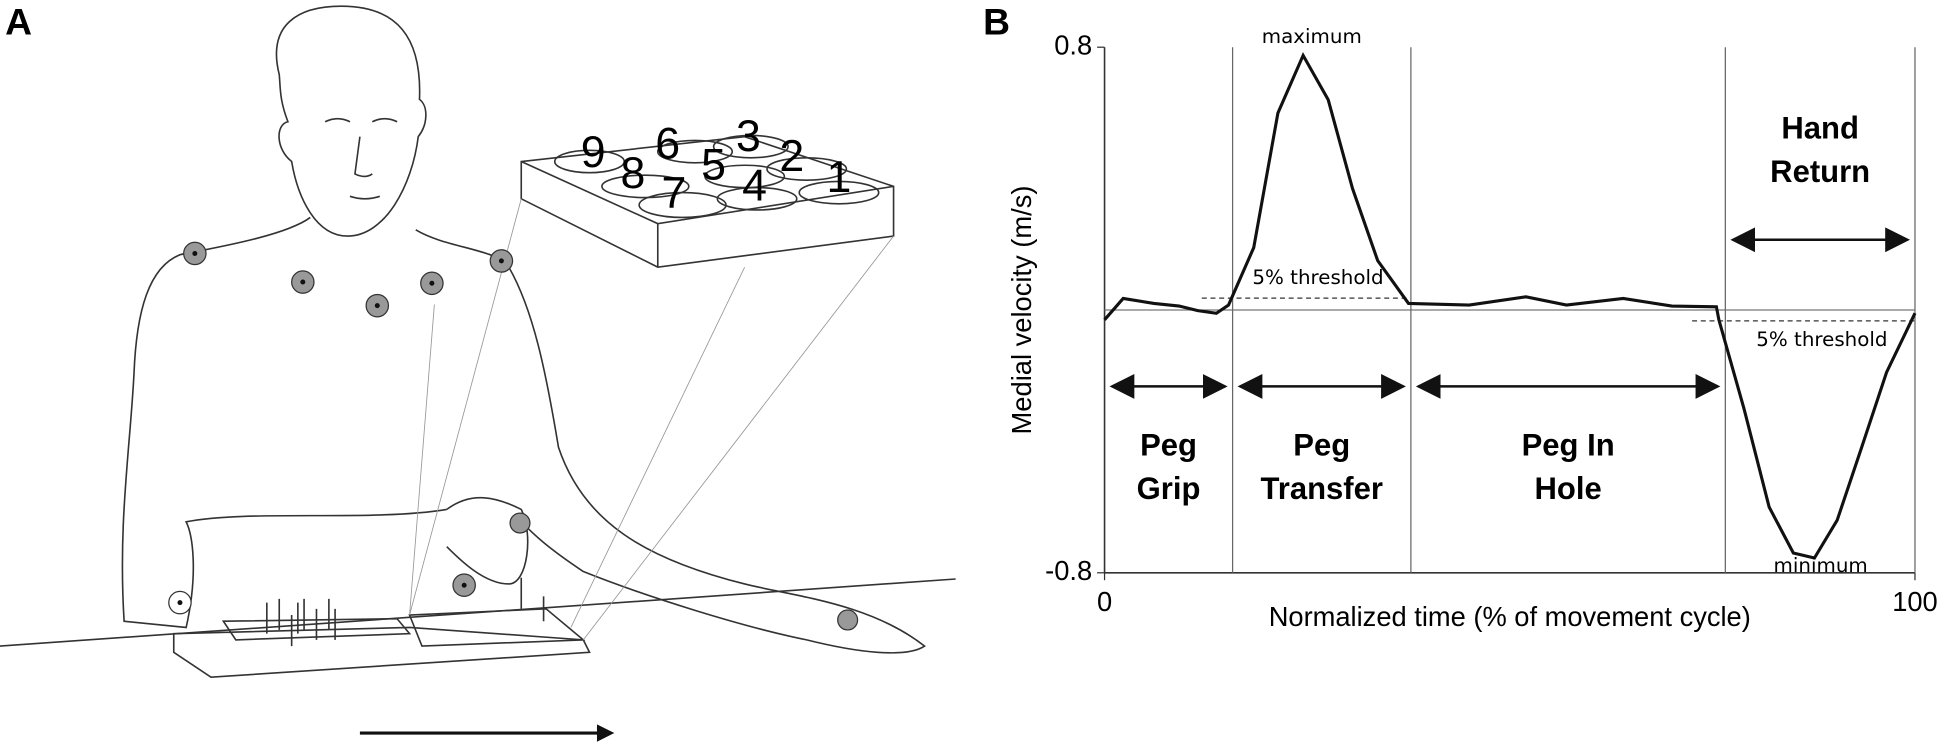 The width and height of the screenshot is (1946, 747). Describe the element at coordinates (1915, 601) in the screenshot. I see `x-tick-label: 100` at that location.